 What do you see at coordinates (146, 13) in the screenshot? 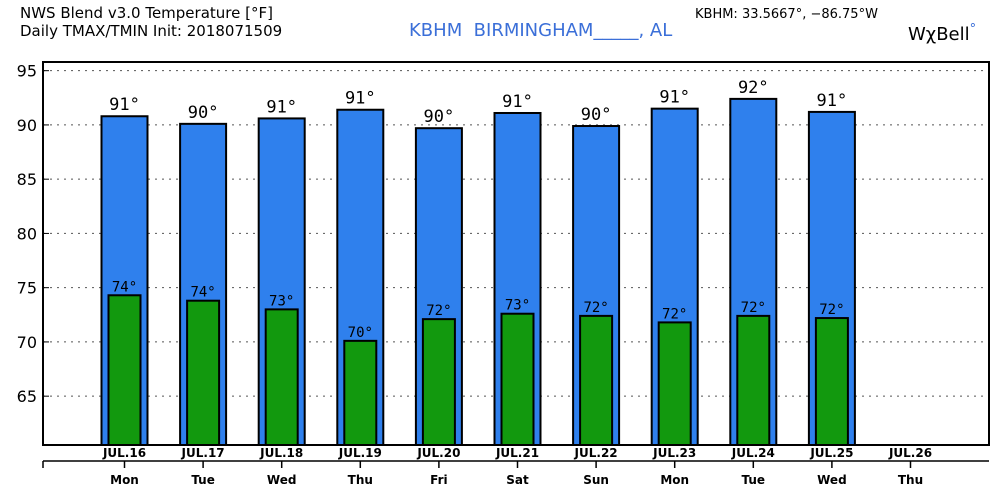
I see `chart-title-line1: NWS Blend v3.0 Temperature [°F]` at bounding box center [146, 13].